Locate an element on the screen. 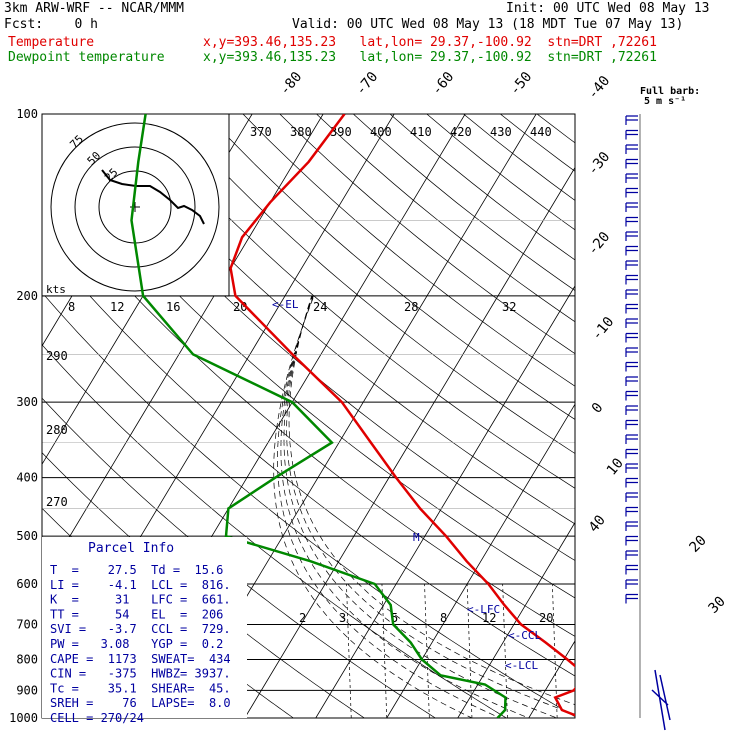 The image size is (740, 740). theta-label: 400 is located at coordinates (381, 132).